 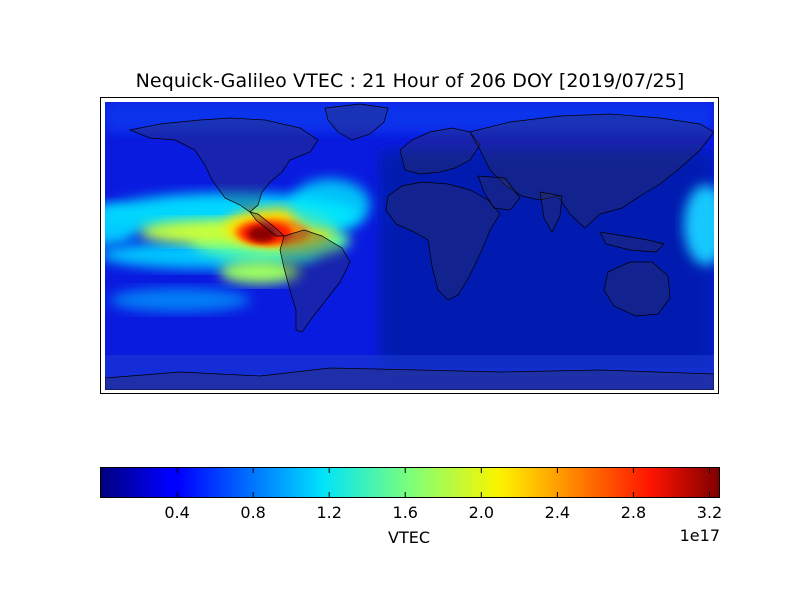 I want to click on colorbar-label: VTEC, so click(x=409, y=537).